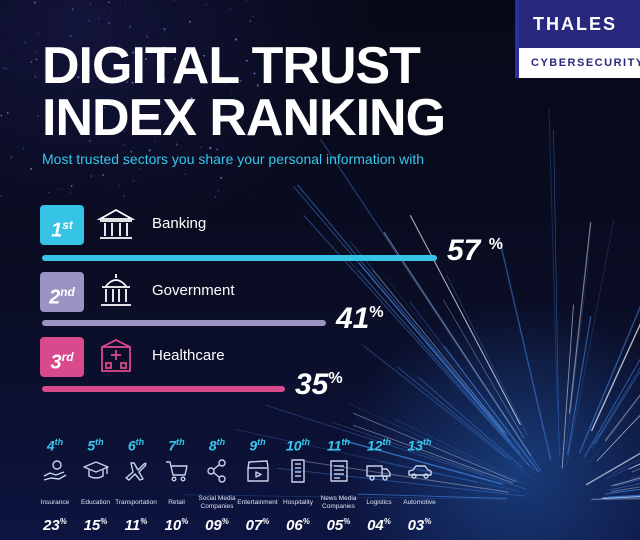  Describe the element at coordinates (136, 471) in the screenshot. I see `airplane-icon` at that location.